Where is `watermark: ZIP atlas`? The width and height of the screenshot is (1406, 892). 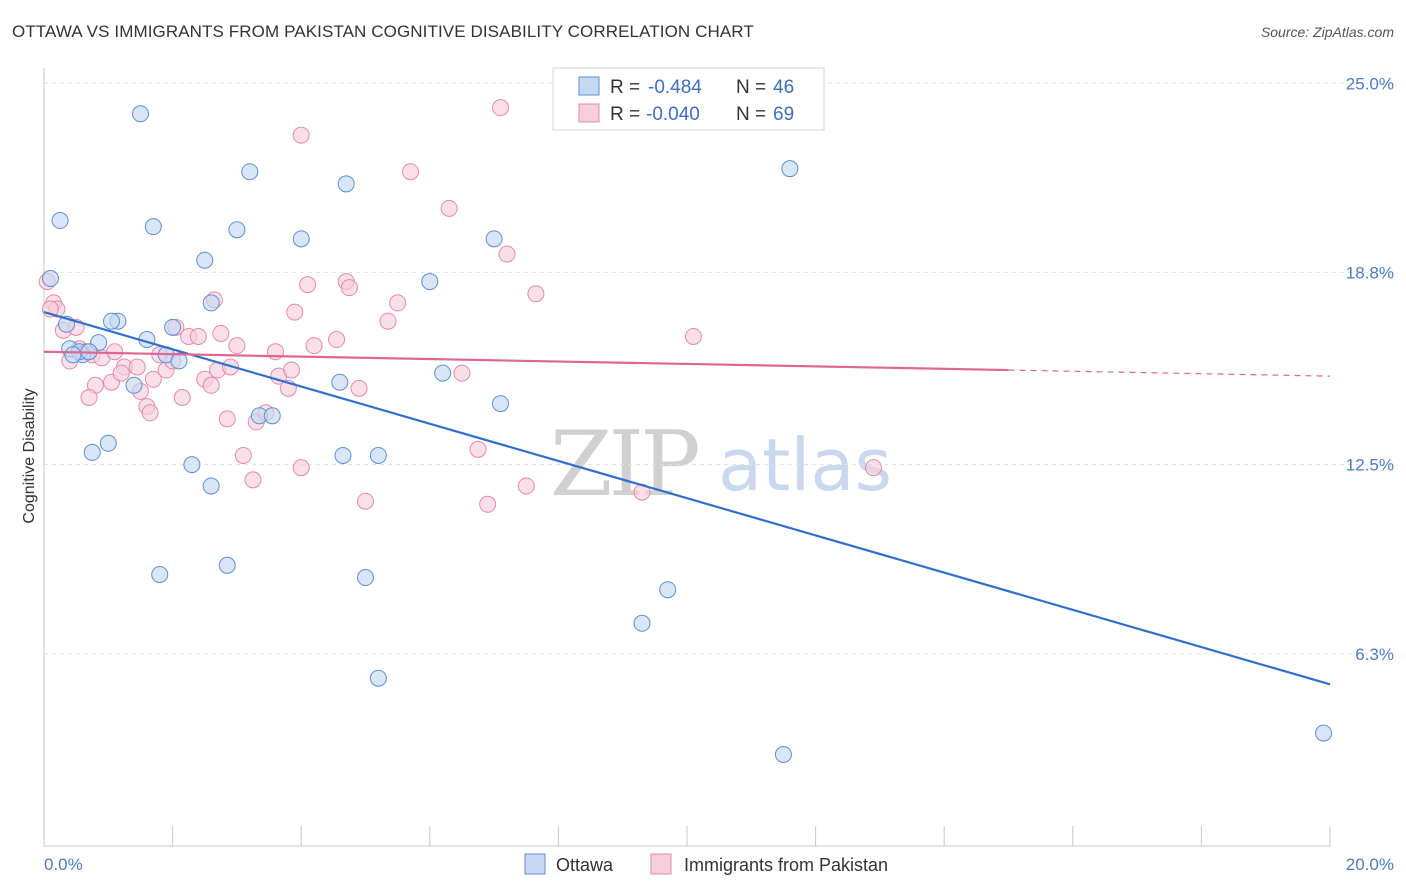
watermark: ZIP atlas is located at coordinates (721, 464).